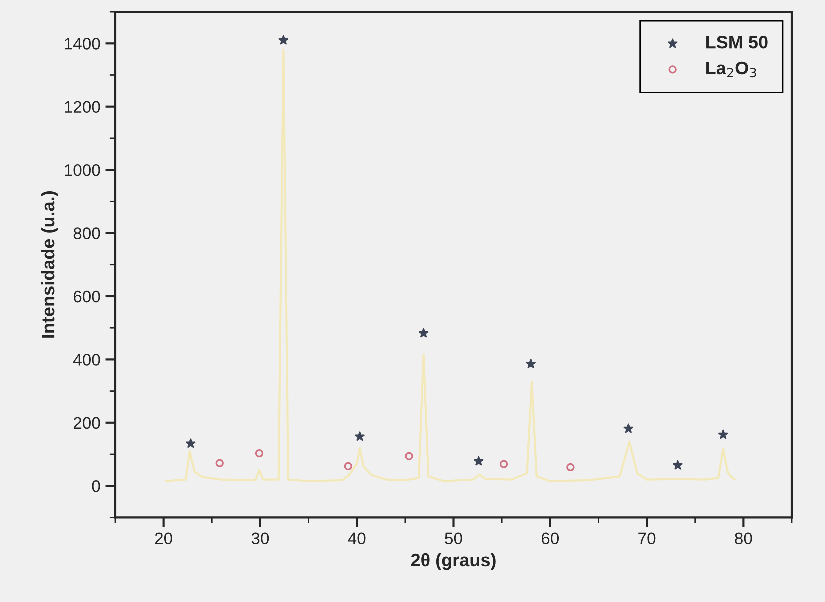  Describe the element at coordinates (743, 538) in the screenshot. I see `x-tick-label: 80` at that location.